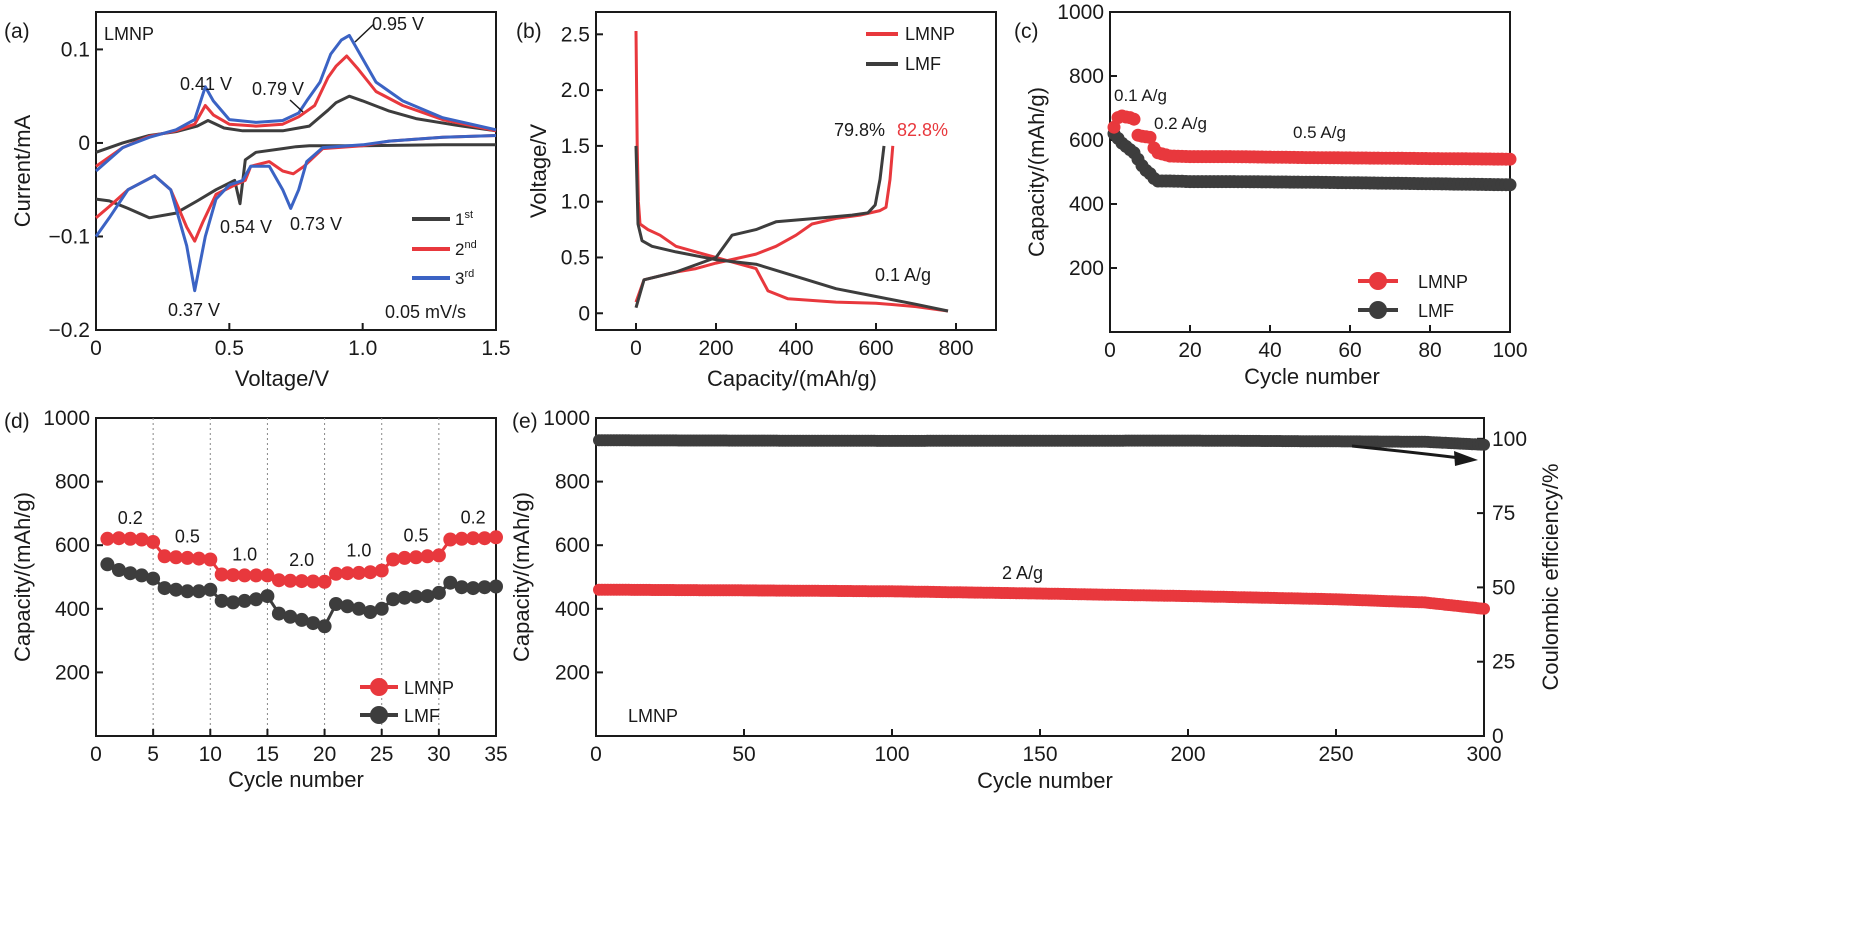 The height and width of the screenshot is (945, 1867). Describe the element at coordinates (1312, 376) in the screenshot. I see `xlabel-c: Cycle number` at that location.